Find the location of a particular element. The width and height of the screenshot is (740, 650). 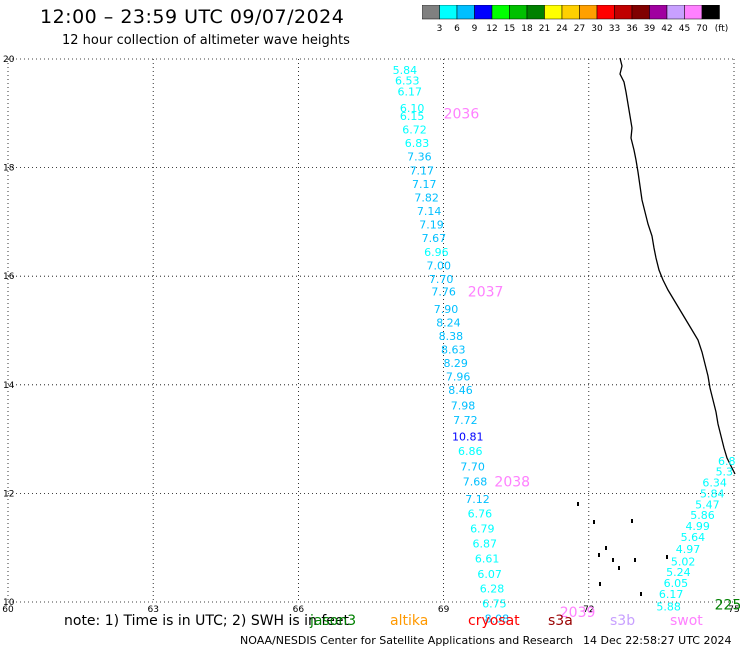

wave-height-label: 7.82 is located at coordinates (426, 197).